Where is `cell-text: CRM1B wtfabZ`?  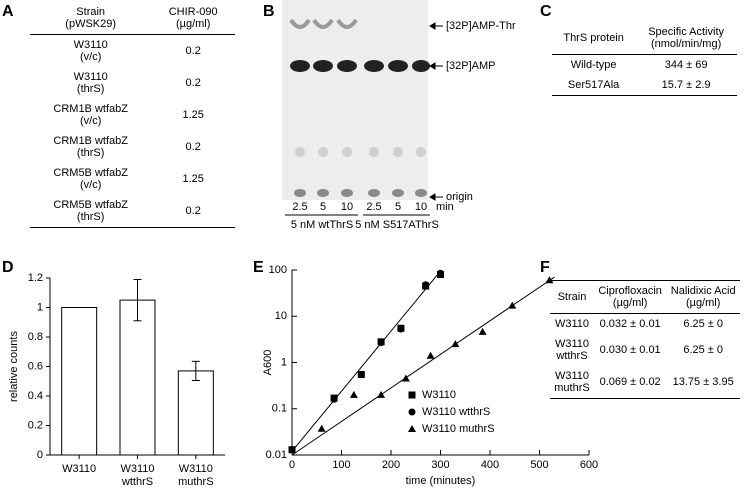 cell-text: CRM1B wtfabZ is located at coordinates (90, 141).